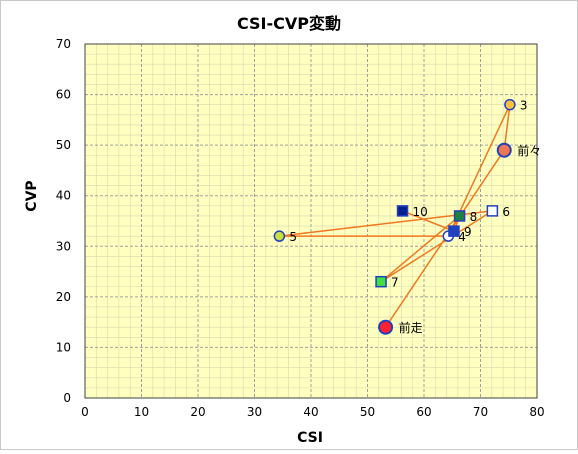  I want to click on point-label: 6, so click(506, 212).